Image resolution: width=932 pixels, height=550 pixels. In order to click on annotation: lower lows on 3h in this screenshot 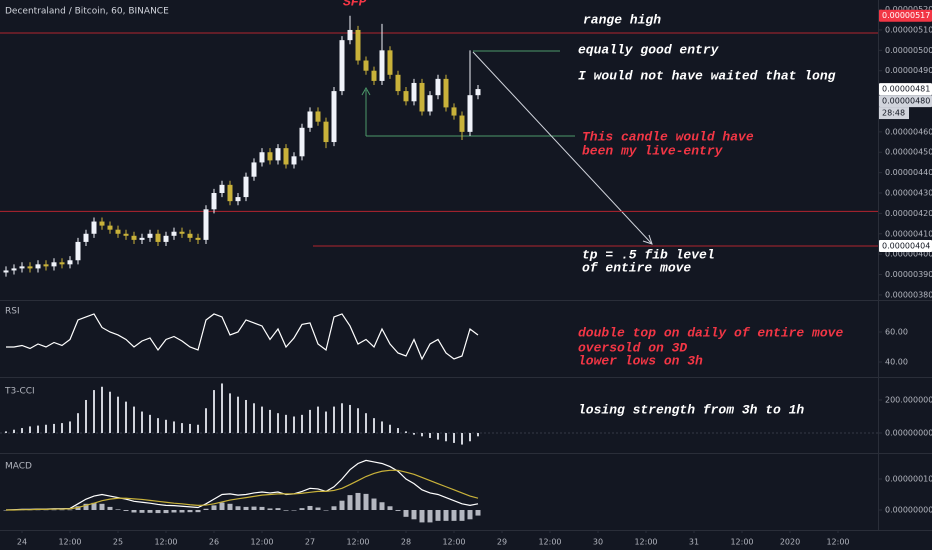, I will do `click(640, 360)`.